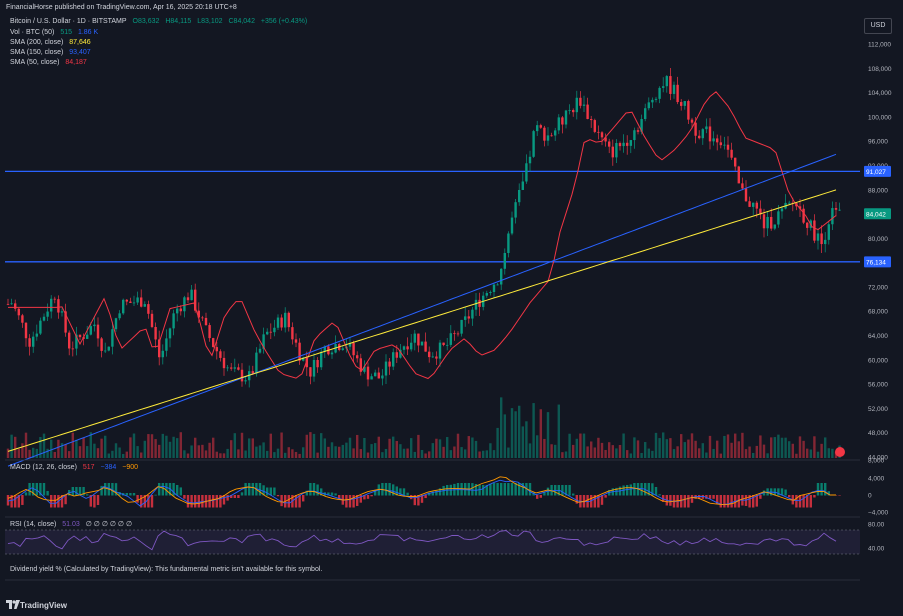  What do you see at coordinates (52, 43) in the screenshot?
I see `sma200-legend: SMA (200, close) 87,646` at bounding box center [52, 43].